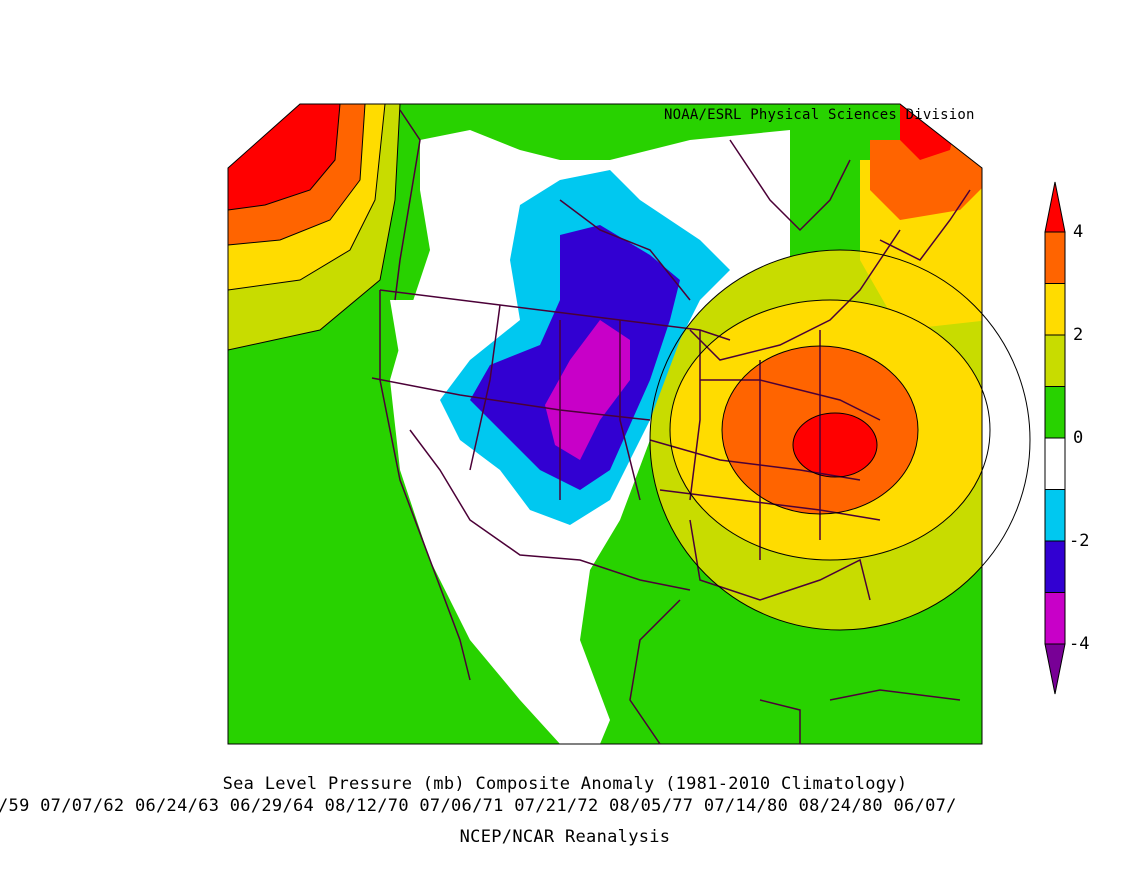 Image resolution: width=1130 pixels, height=874 pixels. What do you see at coordinates (1078, 438) in the screenshot?
I see `colorbar-tick-label: 0` at bounding box center [1078, 438].